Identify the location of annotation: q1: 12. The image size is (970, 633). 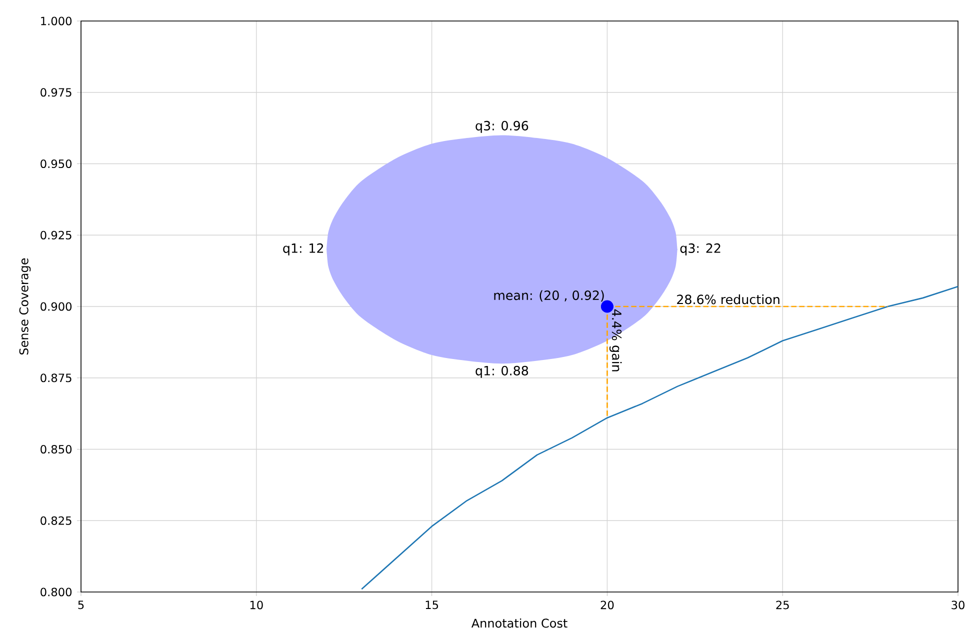
(303, 249).